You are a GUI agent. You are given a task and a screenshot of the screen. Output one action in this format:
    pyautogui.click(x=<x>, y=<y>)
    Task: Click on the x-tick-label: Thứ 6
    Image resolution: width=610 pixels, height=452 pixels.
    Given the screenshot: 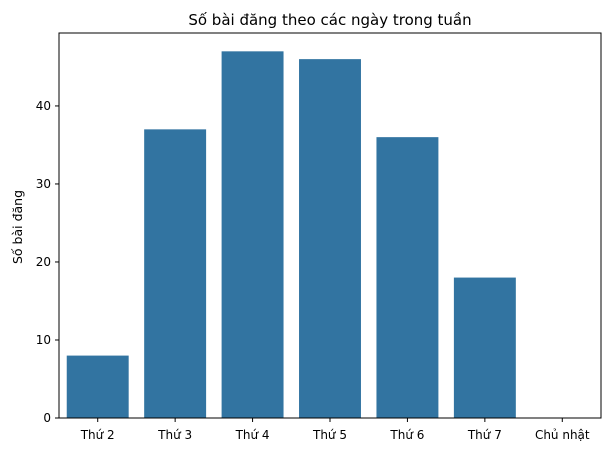 What is the action you would take?
    pyautogui.click(x=406, y=435)
    